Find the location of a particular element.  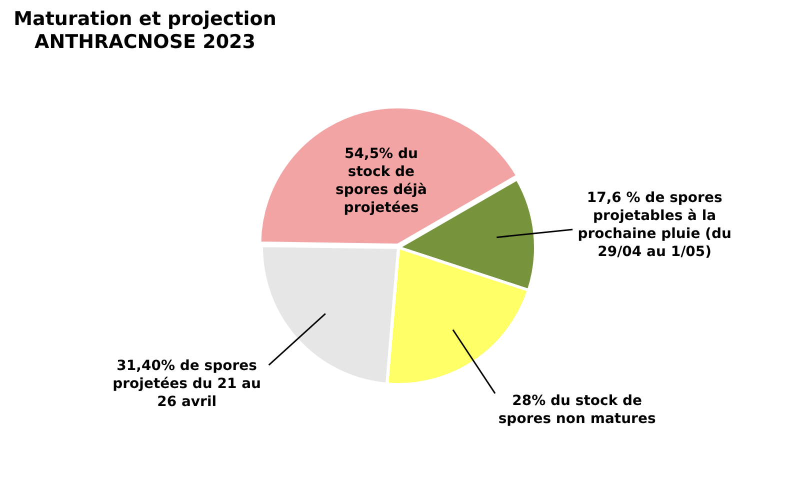

slice-label: 17,6 % de spores projetables à la prochaine pluie (du 29/04 au 1/05) is located at coordinates (655, 225).